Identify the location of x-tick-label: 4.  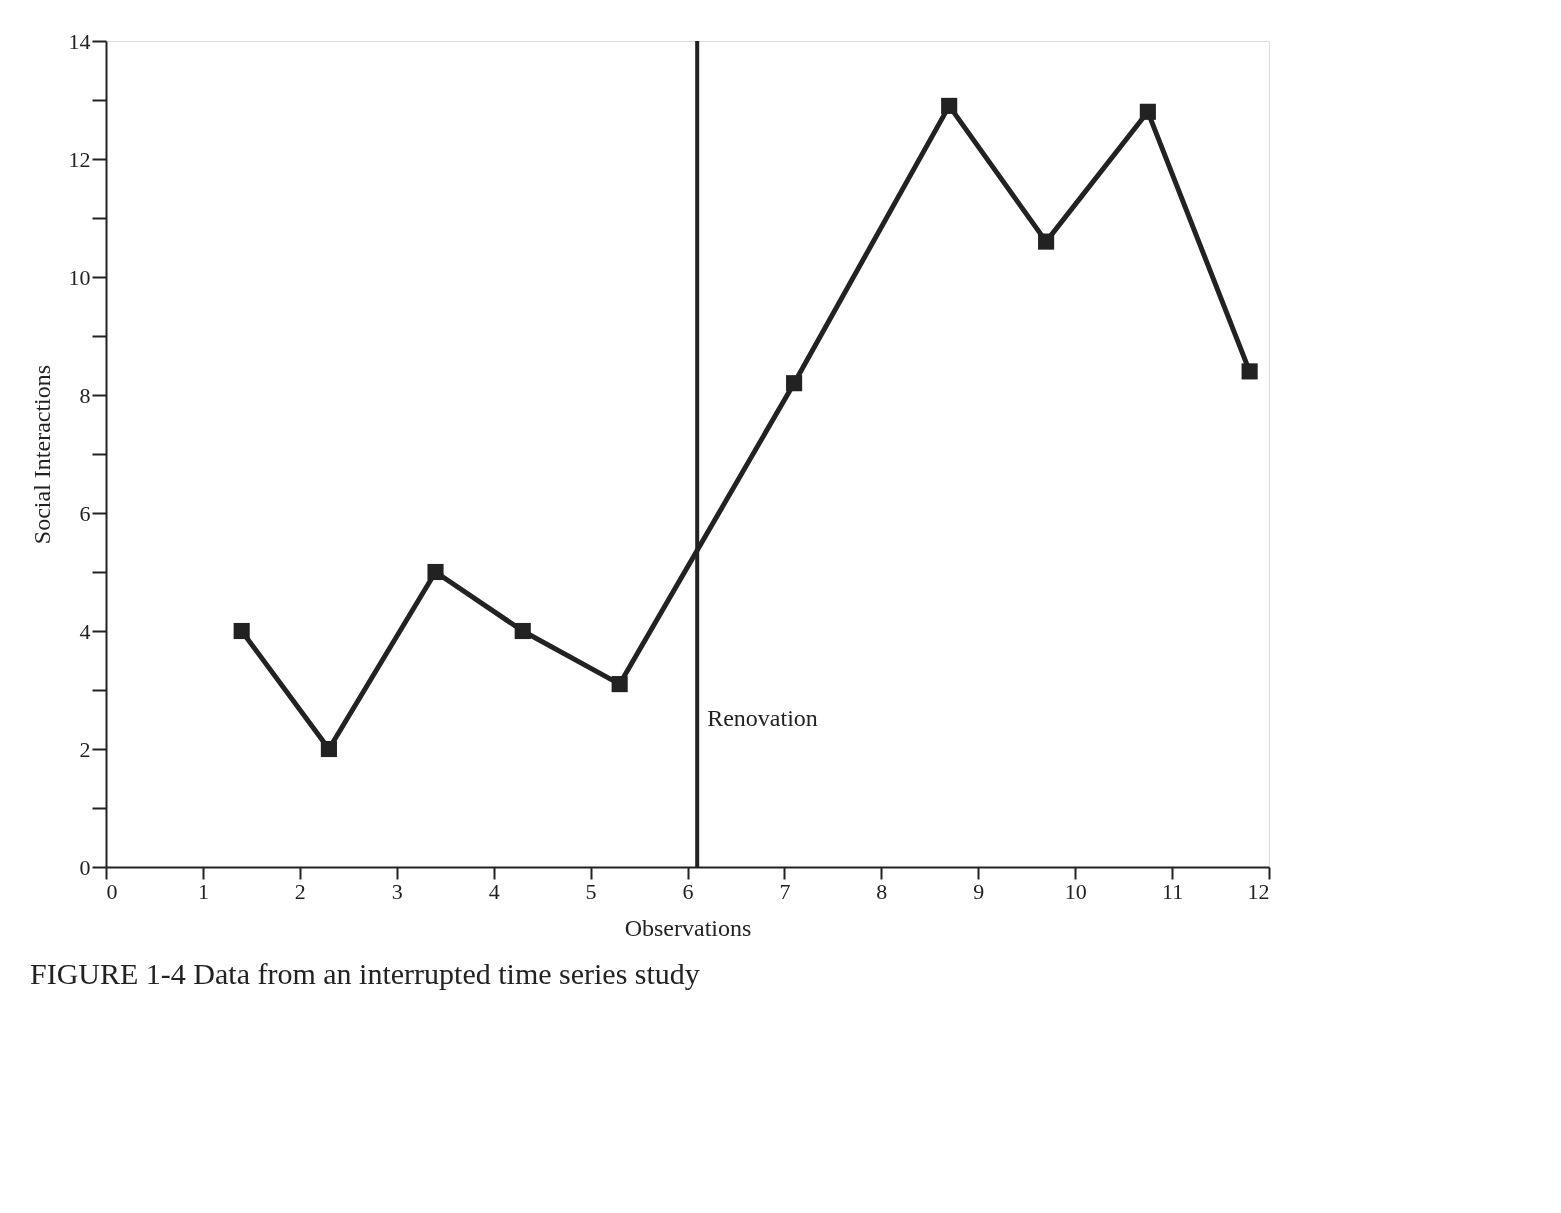
(494, 891).